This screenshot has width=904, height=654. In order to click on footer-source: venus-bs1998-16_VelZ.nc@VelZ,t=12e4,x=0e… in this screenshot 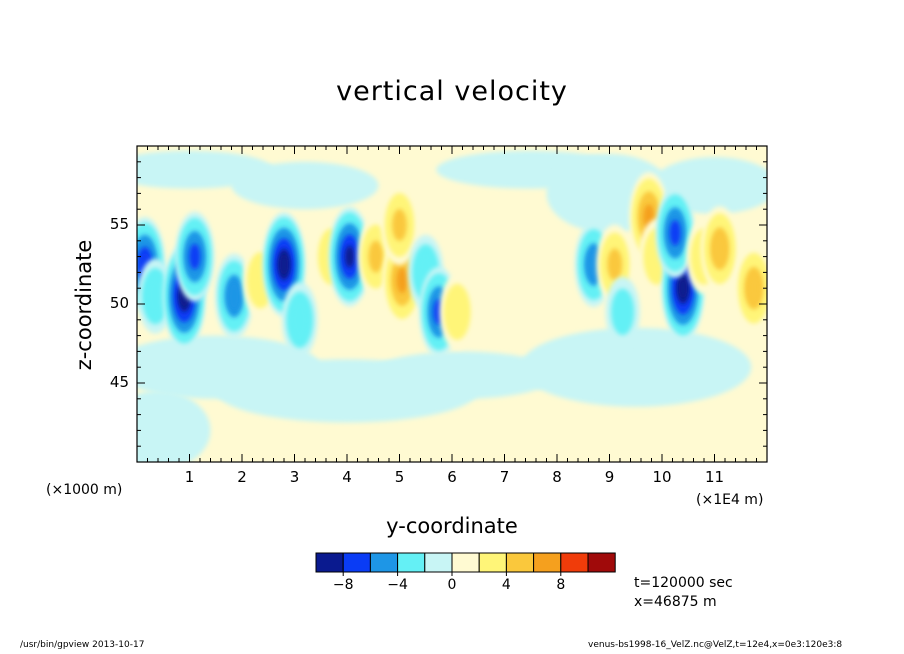, I will do `click(715, 645)`.